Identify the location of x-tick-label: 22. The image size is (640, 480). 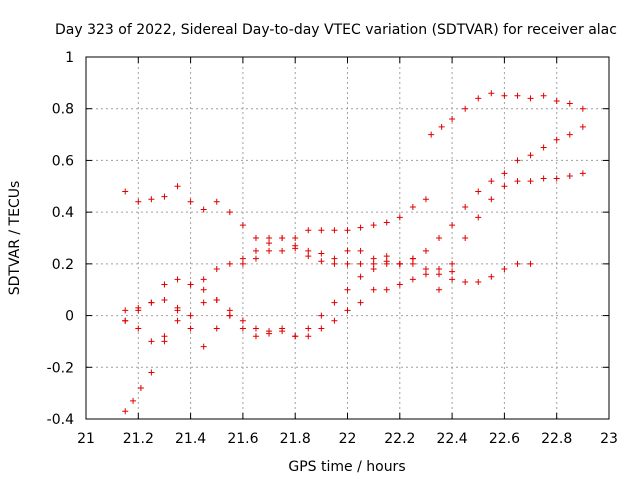
(348, 439).